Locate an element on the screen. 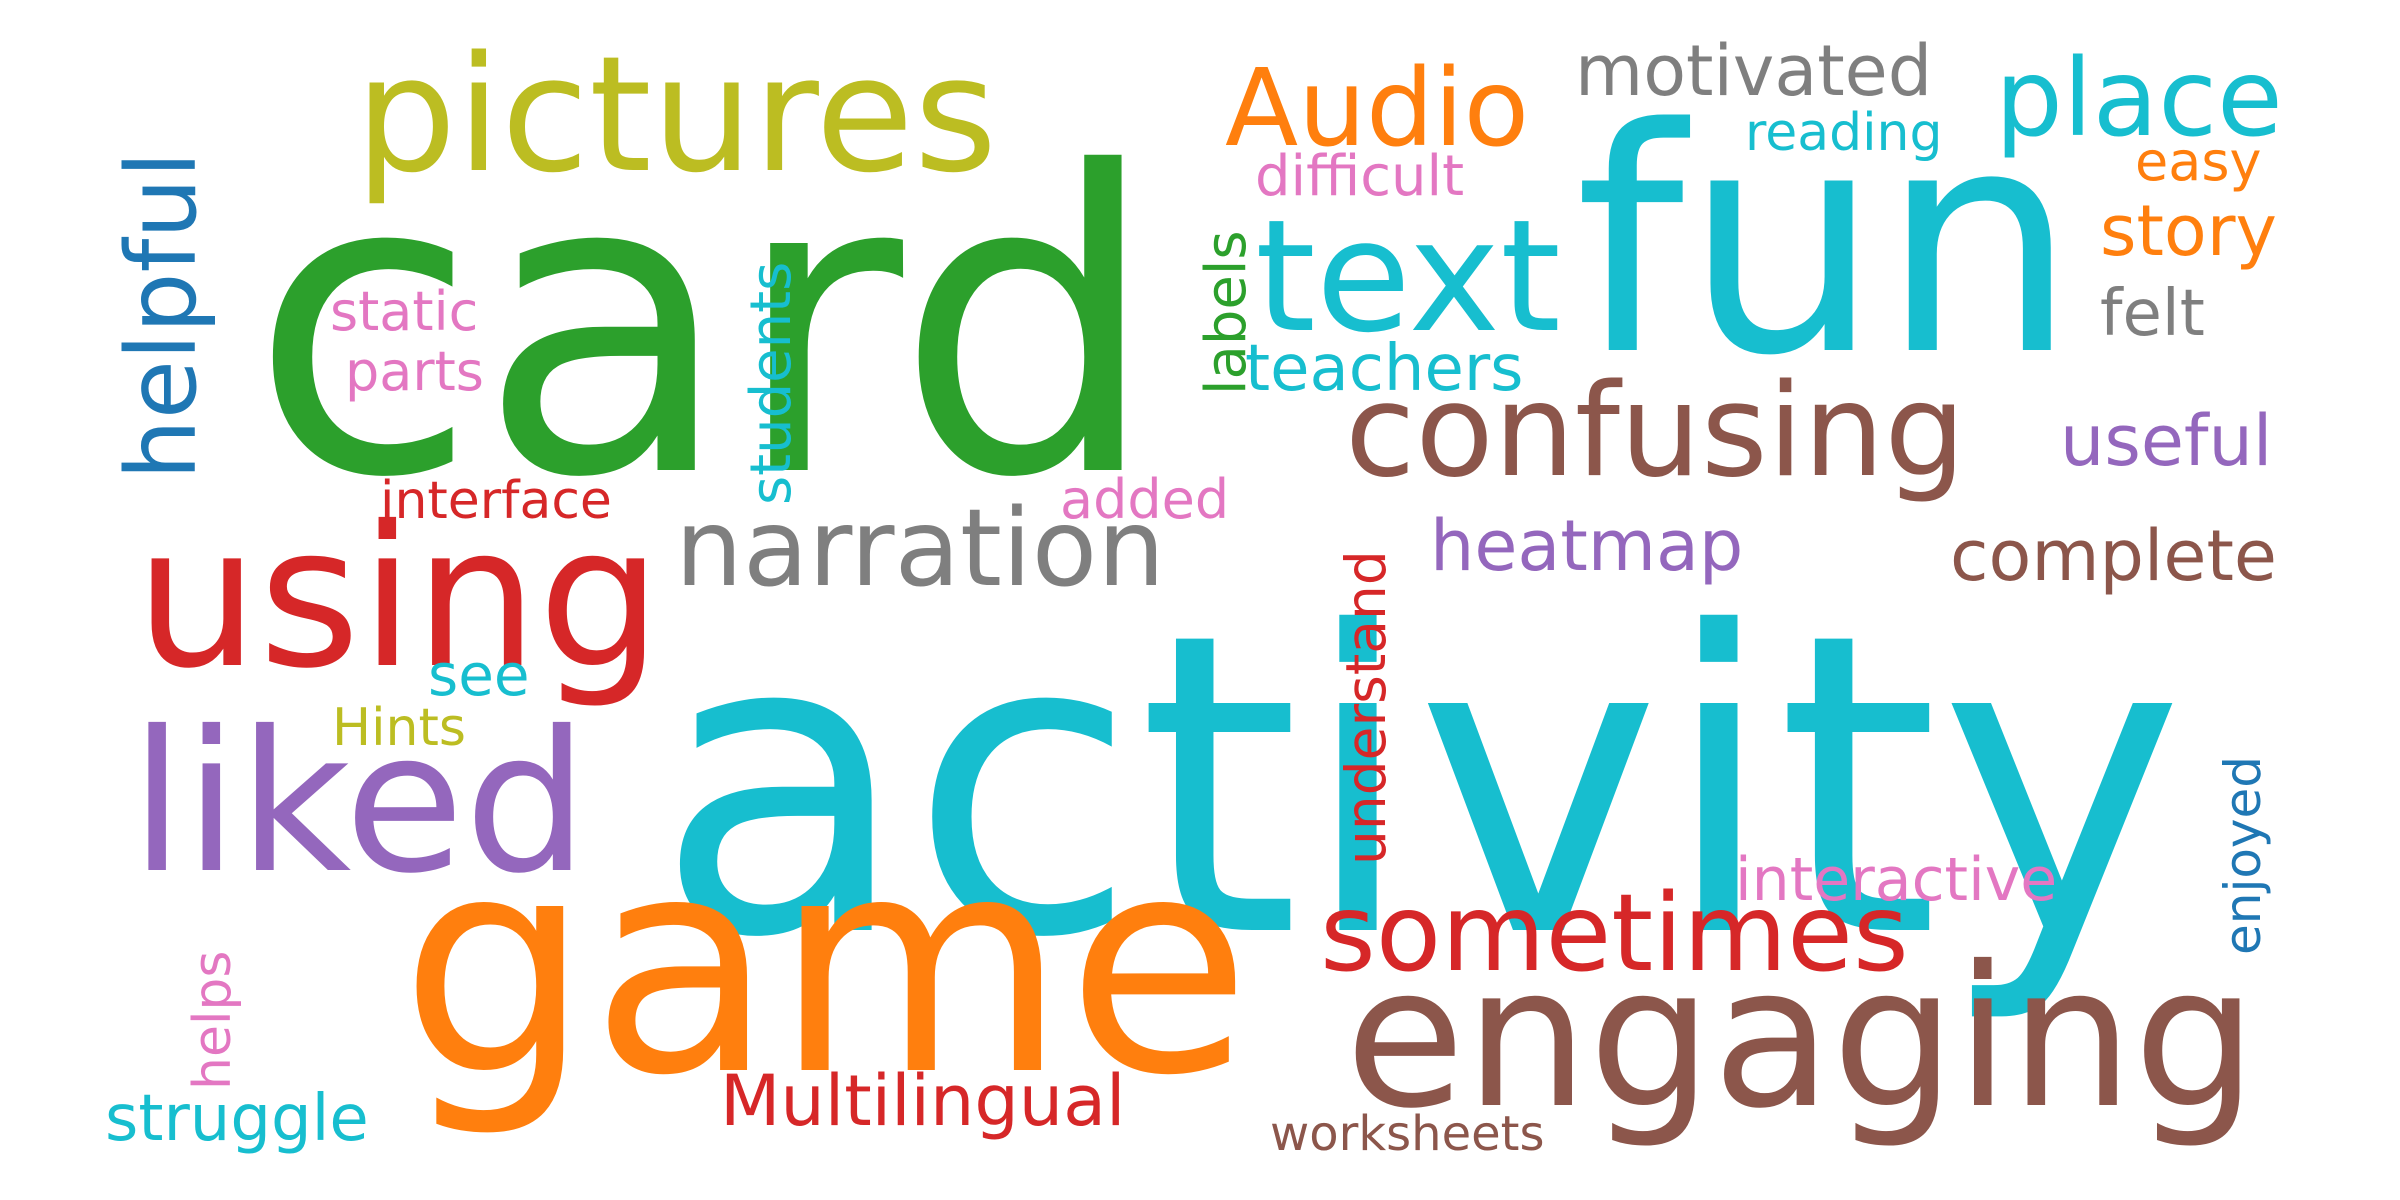 This screenshot has height=1200, width=2400. word-helps: helps is located at coordinates (213, 1021).